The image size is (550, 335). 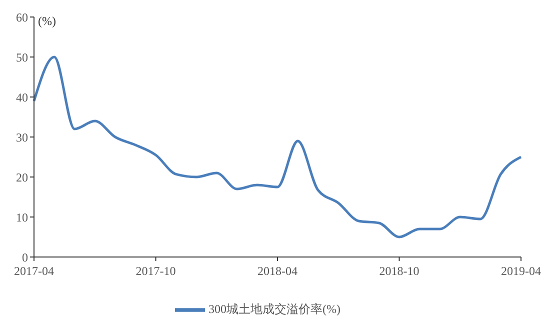 I want to click on y-tick-label: 10, so click(x=22, y=217).